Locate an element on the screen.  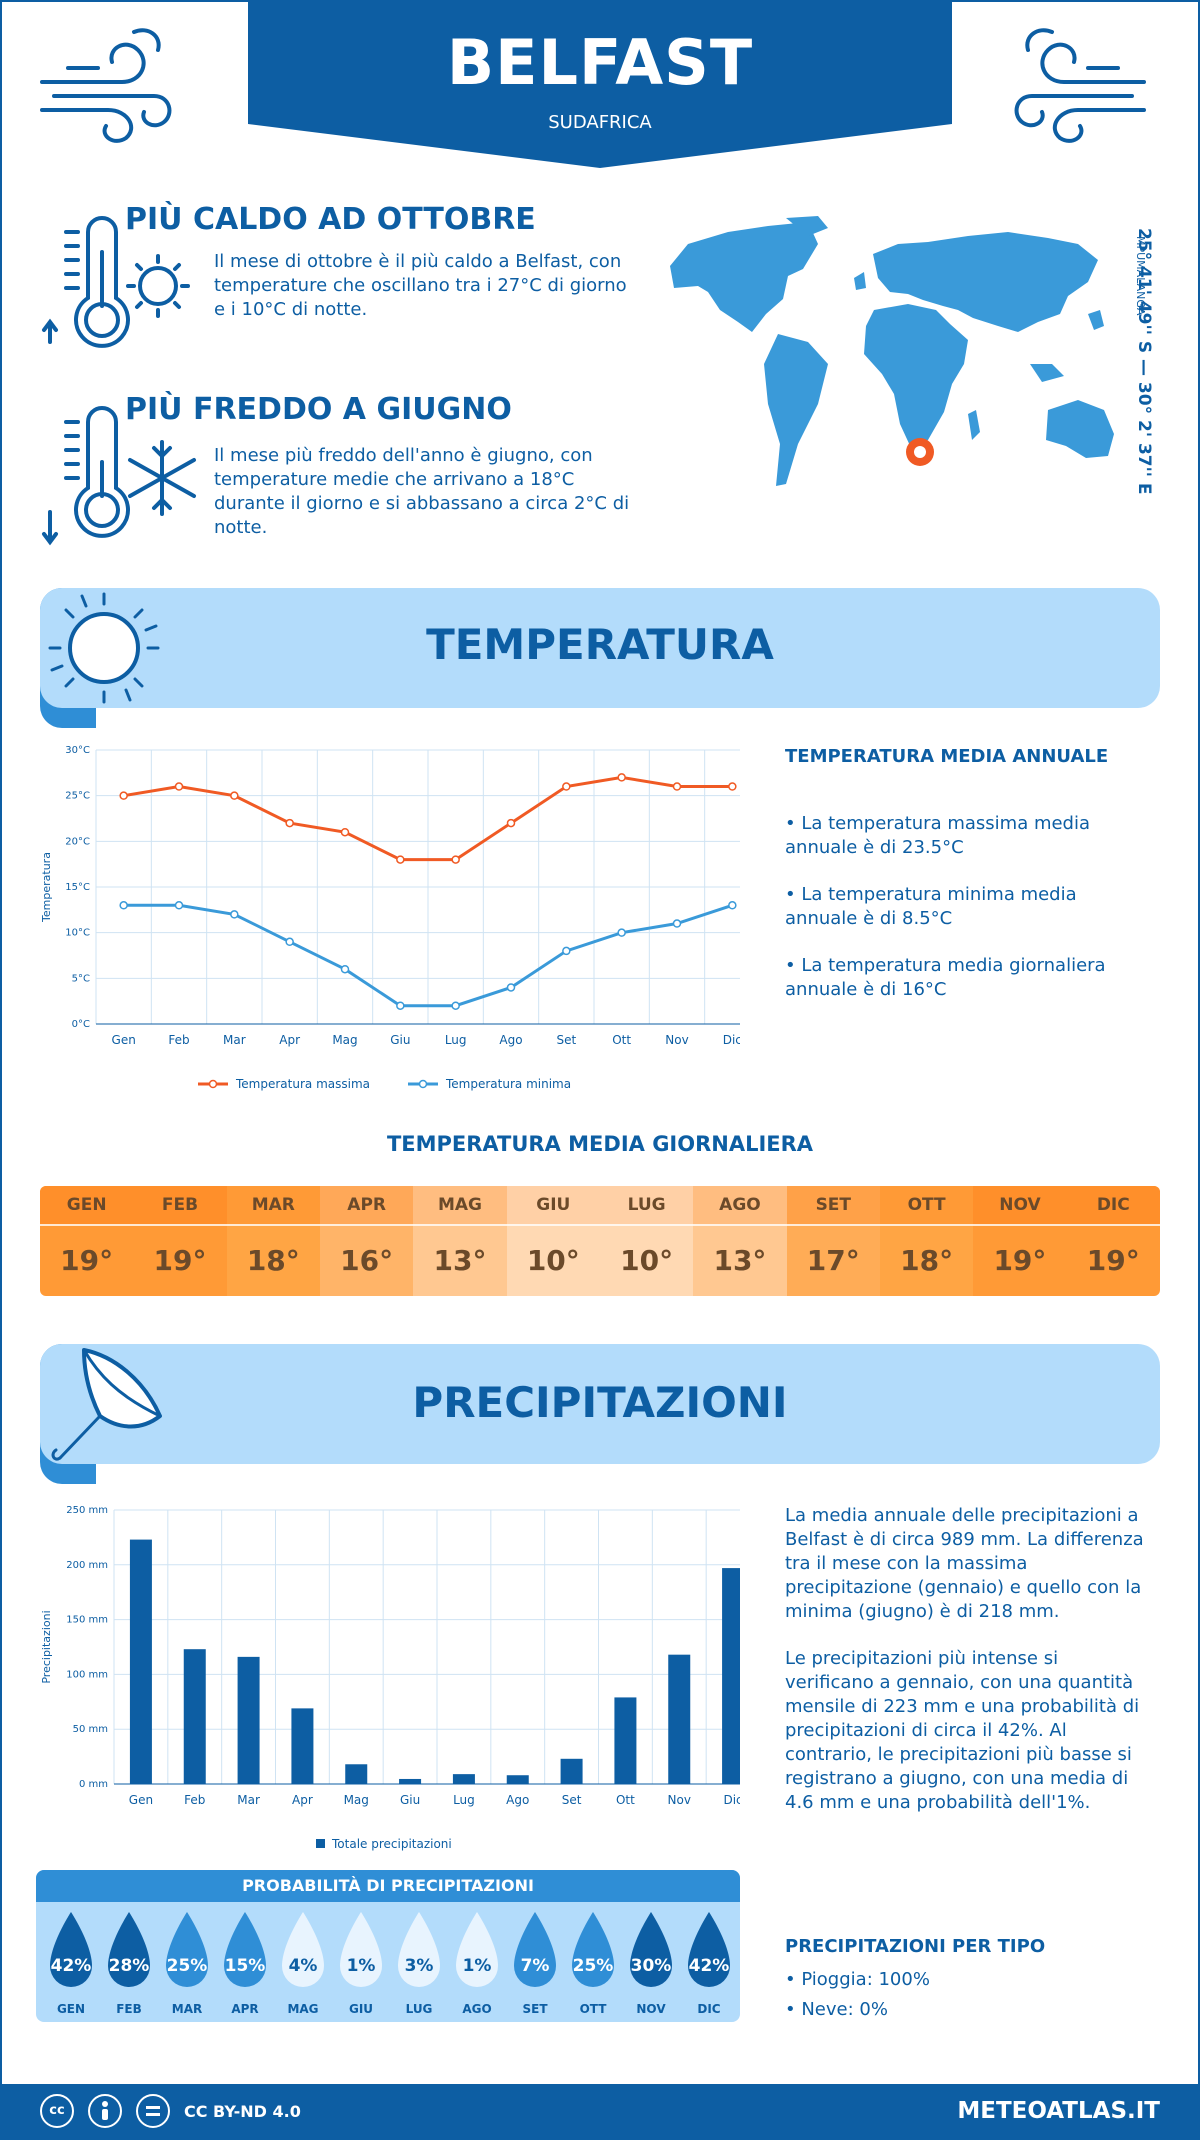
coordinates: 25° 41' 49'' S — 30° 2' 37'' E is located at coordinates (1144, 361).